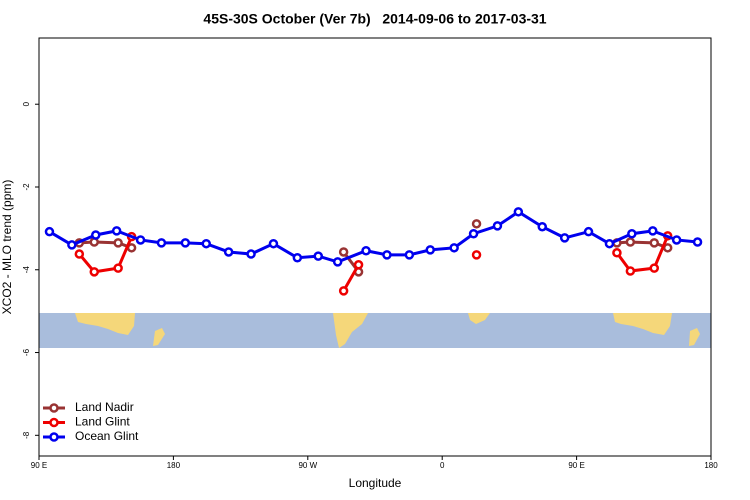 This screenshot has width=750, height=500. I want to click on legend-label: Ocean Glint, so click(107, 436).